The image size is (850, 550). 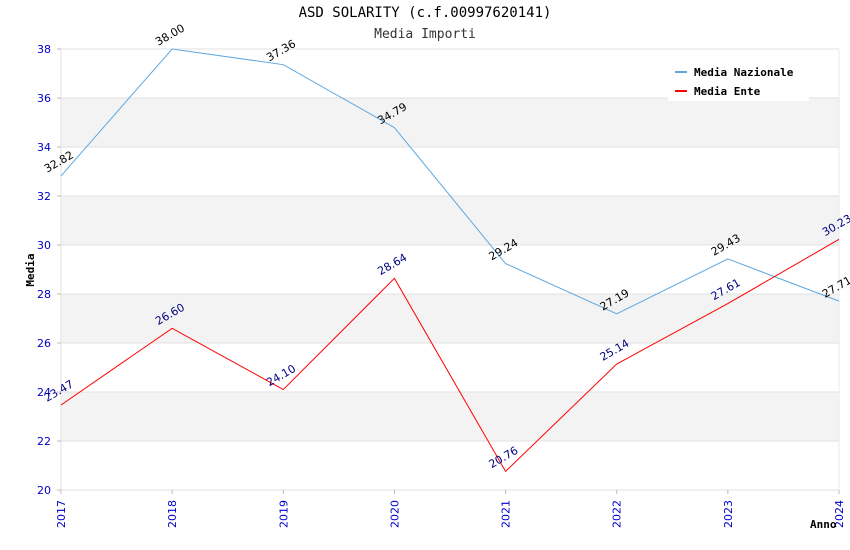 What do you see at coordinates (44, 490) in the screenshot?
I see `y-tick-label: 20` at bounding box center [44, 490].